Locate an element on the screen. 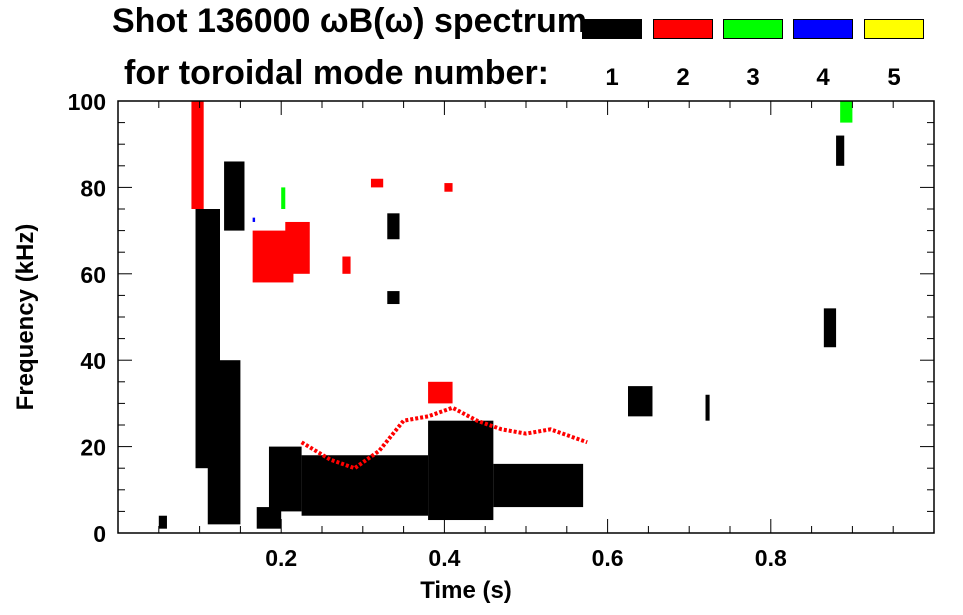 The height and width of the screenshot is (615, 963). legend-label-mode-1: 1 is located at coordinates (612, 77).